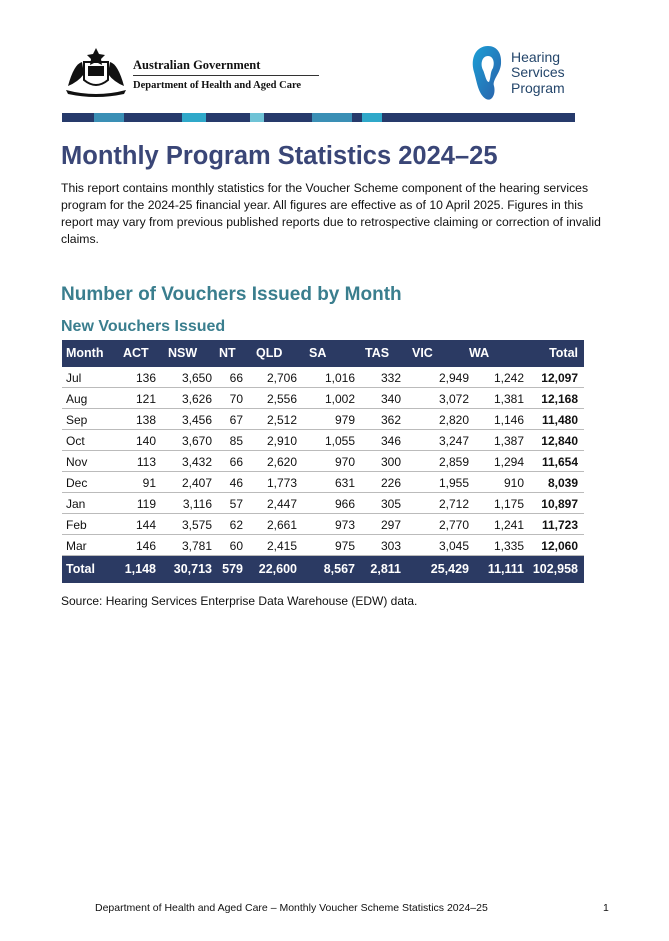  Describe the element at coordinates (344, 420) in the screenshot. I see `table-cell: 979` at that location.